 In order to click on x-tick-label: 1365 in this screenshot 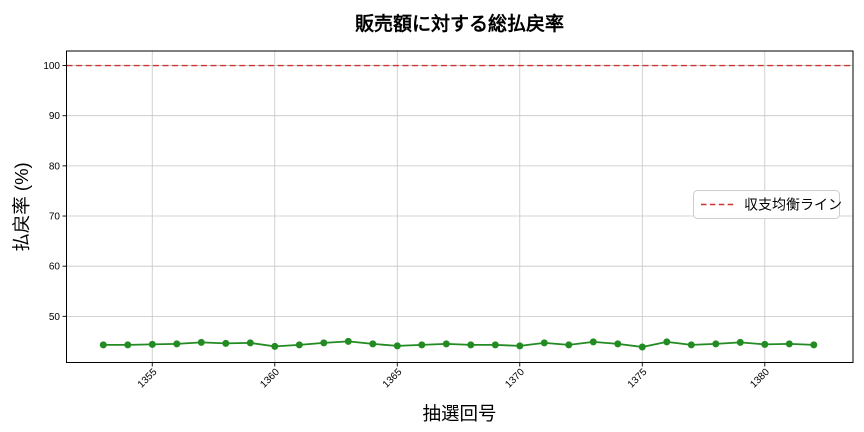, I will do `click(393, 379)`.